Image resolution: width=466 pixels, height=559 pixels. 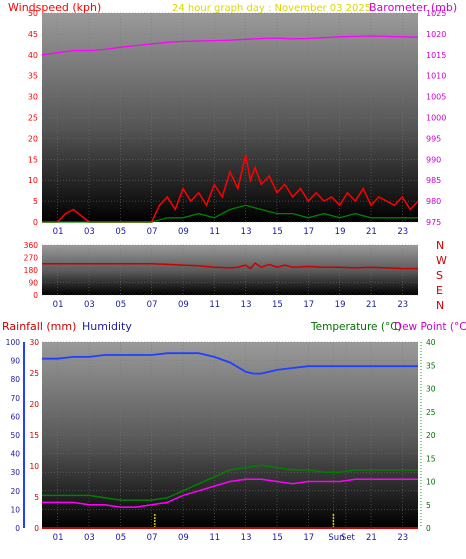 What do you see at coordinates (439, 290) in the screenshot?
I see `compass-label-e: E` at bounding box center [439, 290].